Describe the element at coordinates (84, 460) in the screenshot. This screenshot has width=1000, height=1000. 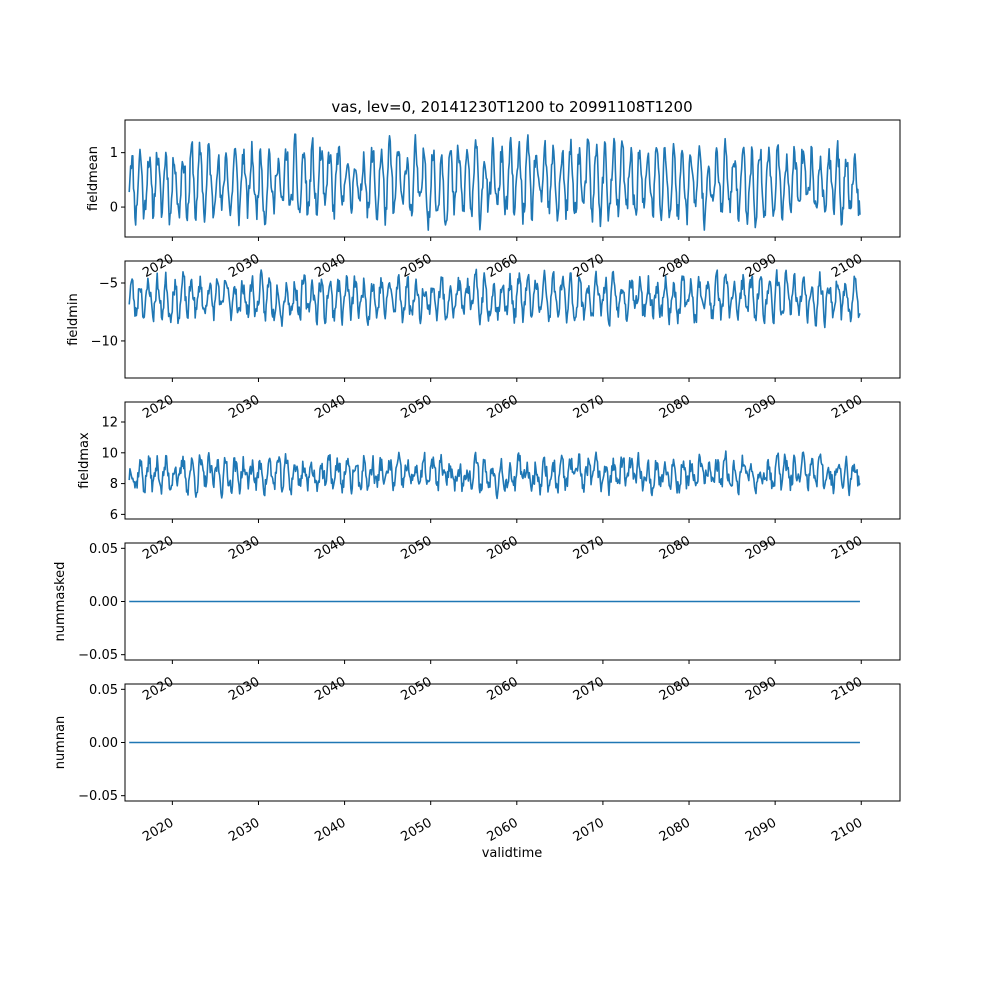
I see `y-axis-label: fieldmax` at that location.